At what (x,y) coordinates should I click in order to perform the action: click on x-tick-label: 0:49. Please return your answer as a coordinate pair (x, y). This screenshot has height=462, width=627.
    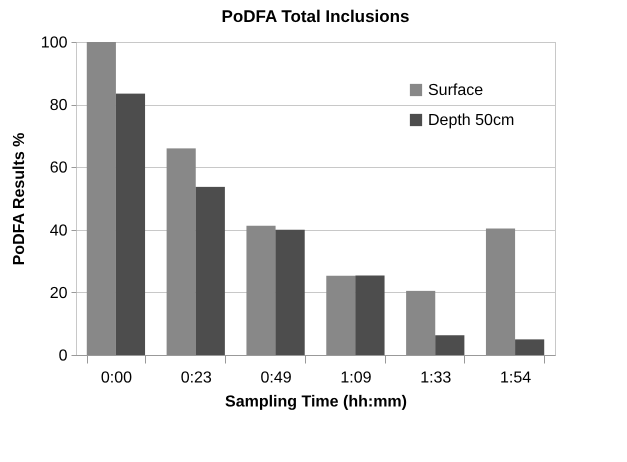
    Looking at the image, I should click on (276, 378).